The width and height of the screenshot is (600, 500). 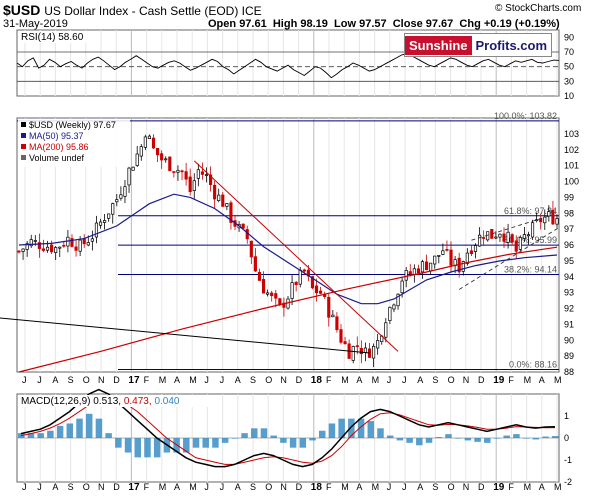 I want to click on x-tick-label: 17, so click(x=134, y=380).